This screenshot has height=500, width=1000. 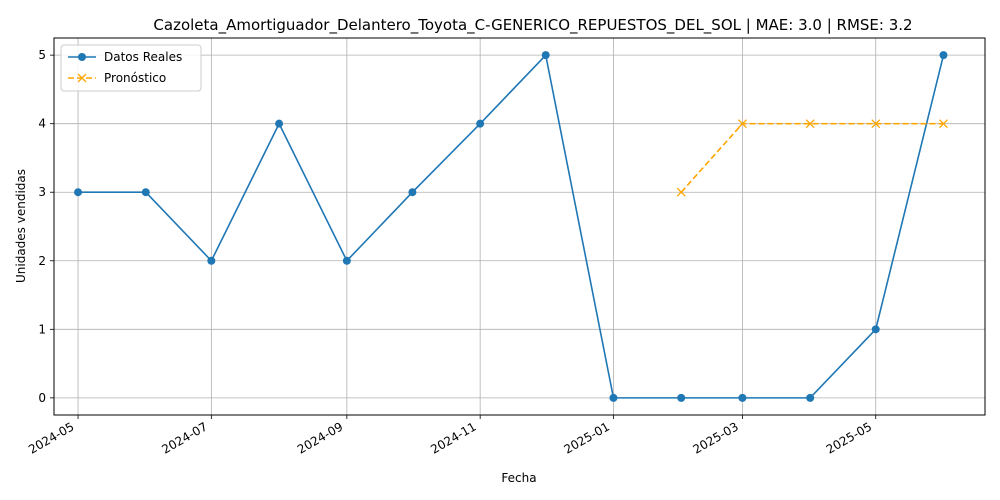 I want to click on legend-item: Datos Reales, so click(x=125, y=57).